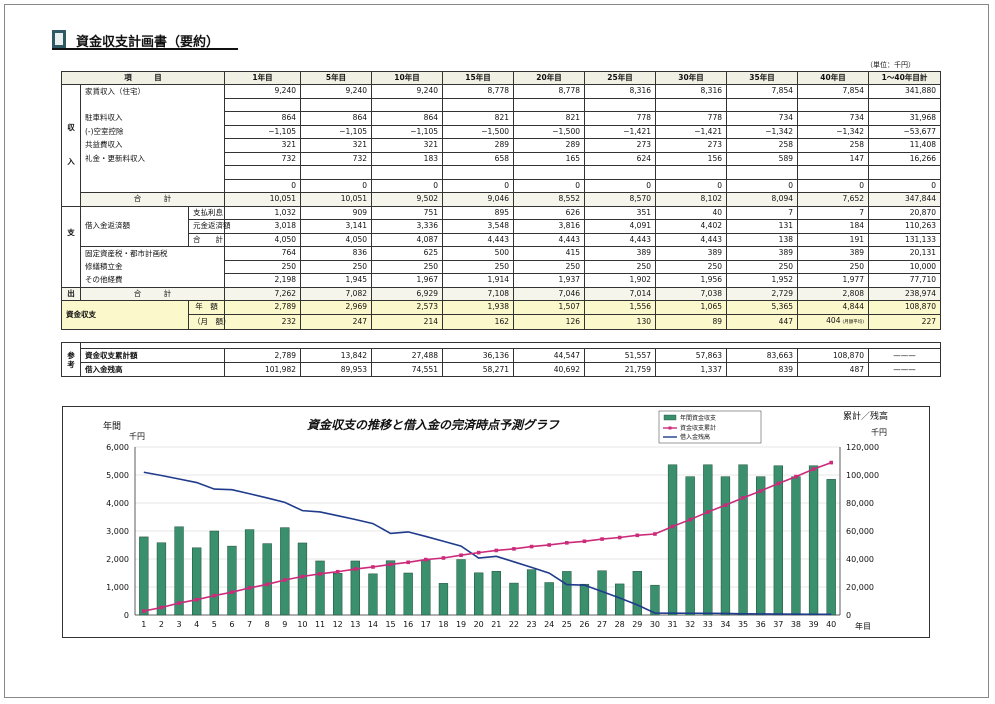 The width and height of the screenshot is (995, 704). Describe the element at coordinates (407, 212) in the screenshot. I see `value-cell: 751` at that location.